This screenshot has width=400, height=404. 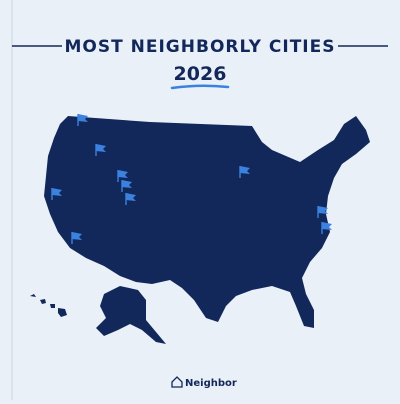 What do you see at coordinates (177, 382) in the screenshot?
I see `brand-icon` at bounding box center [177, 382].